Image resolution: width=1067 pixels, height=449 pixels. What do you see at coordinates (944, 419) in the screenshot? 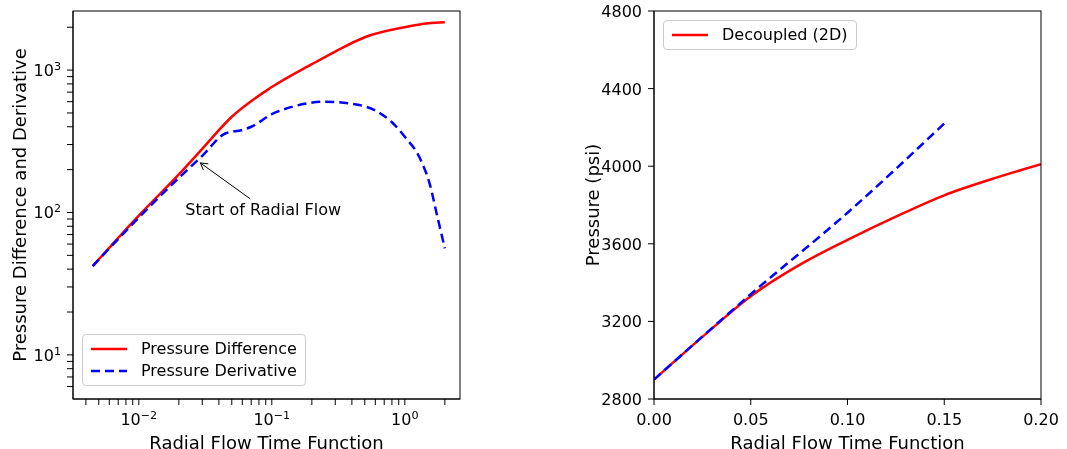
I see `x-tick-label: 0.15` at bounding box center [944, 419].